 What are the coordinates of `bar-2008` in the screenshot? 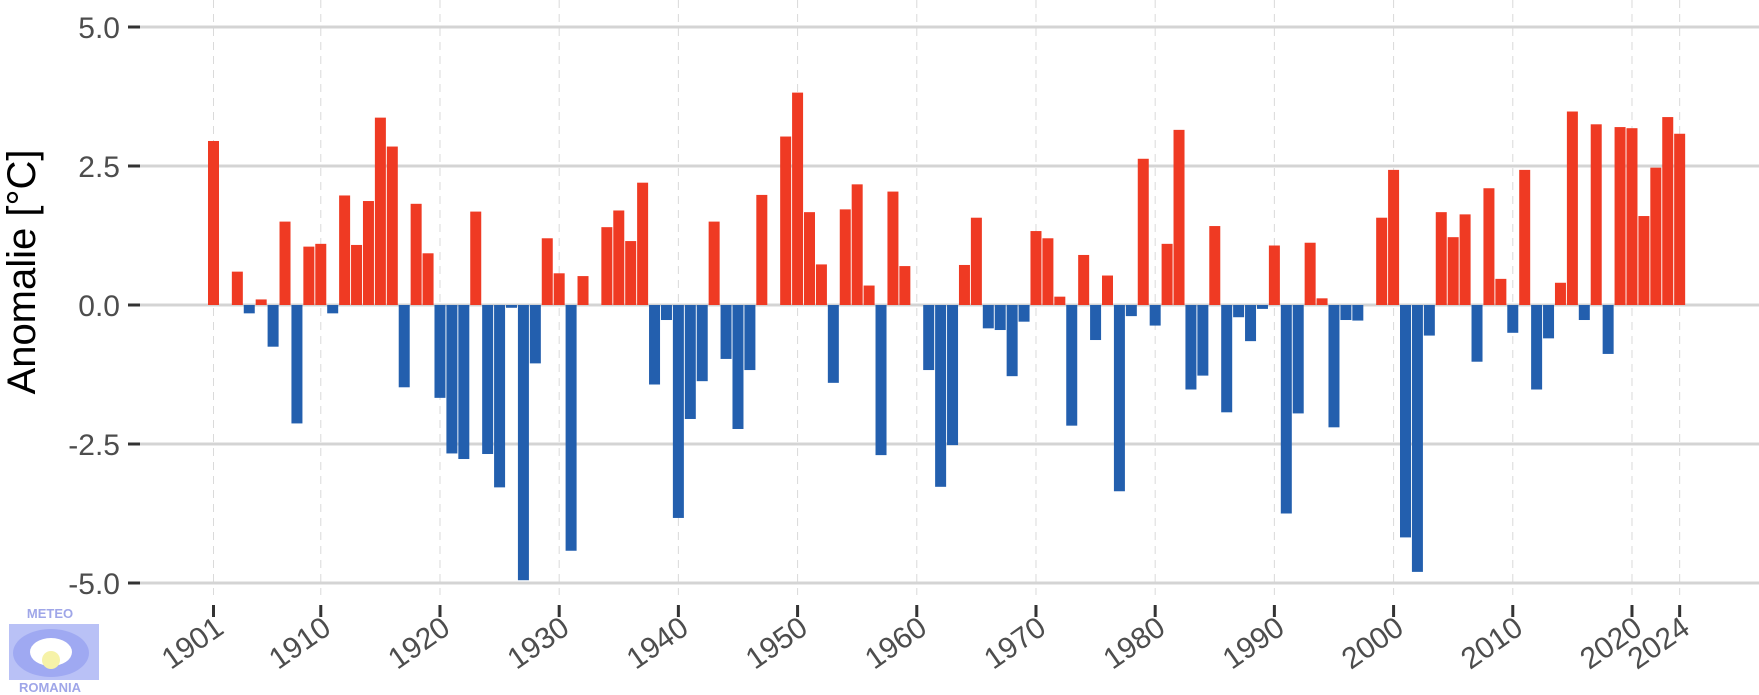 It's located at (1489, 246).